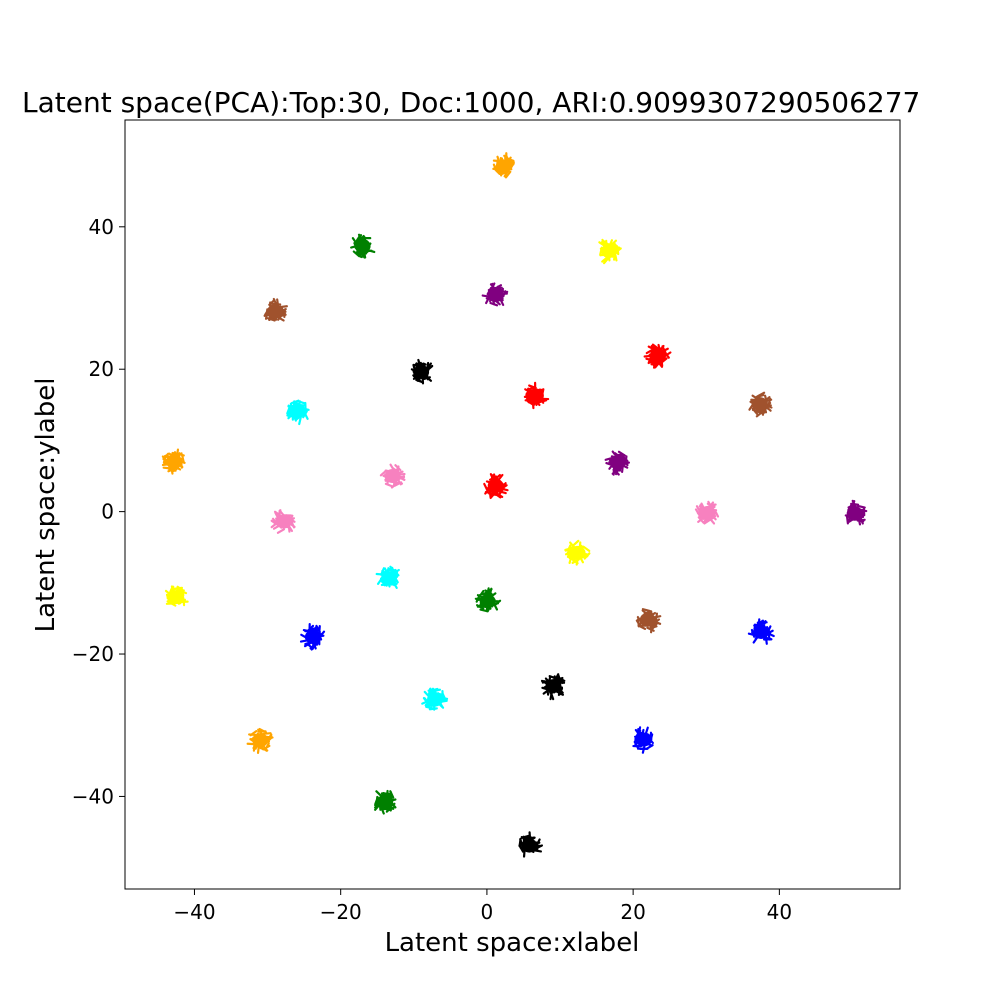  What do you see at coordinates (101, 369) in the screenshot?
I see `y-tick-label: 20` at bounding box center [101, 369].